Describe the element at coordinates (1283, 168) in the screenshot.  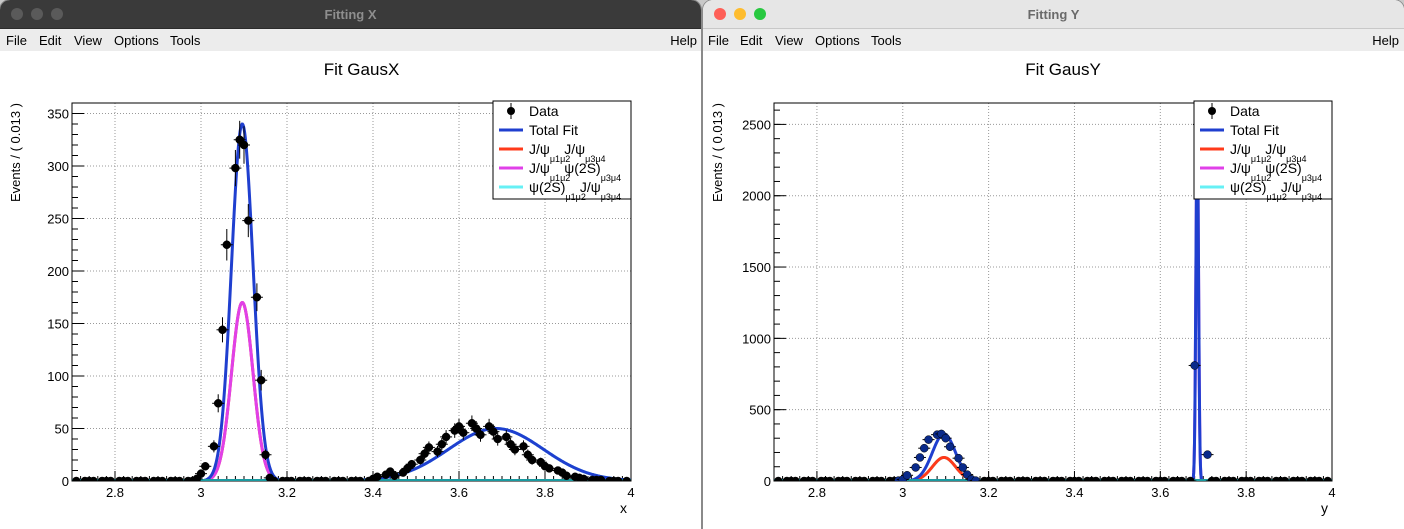
I see `legend-label-second: ψ(2S)` at that location.